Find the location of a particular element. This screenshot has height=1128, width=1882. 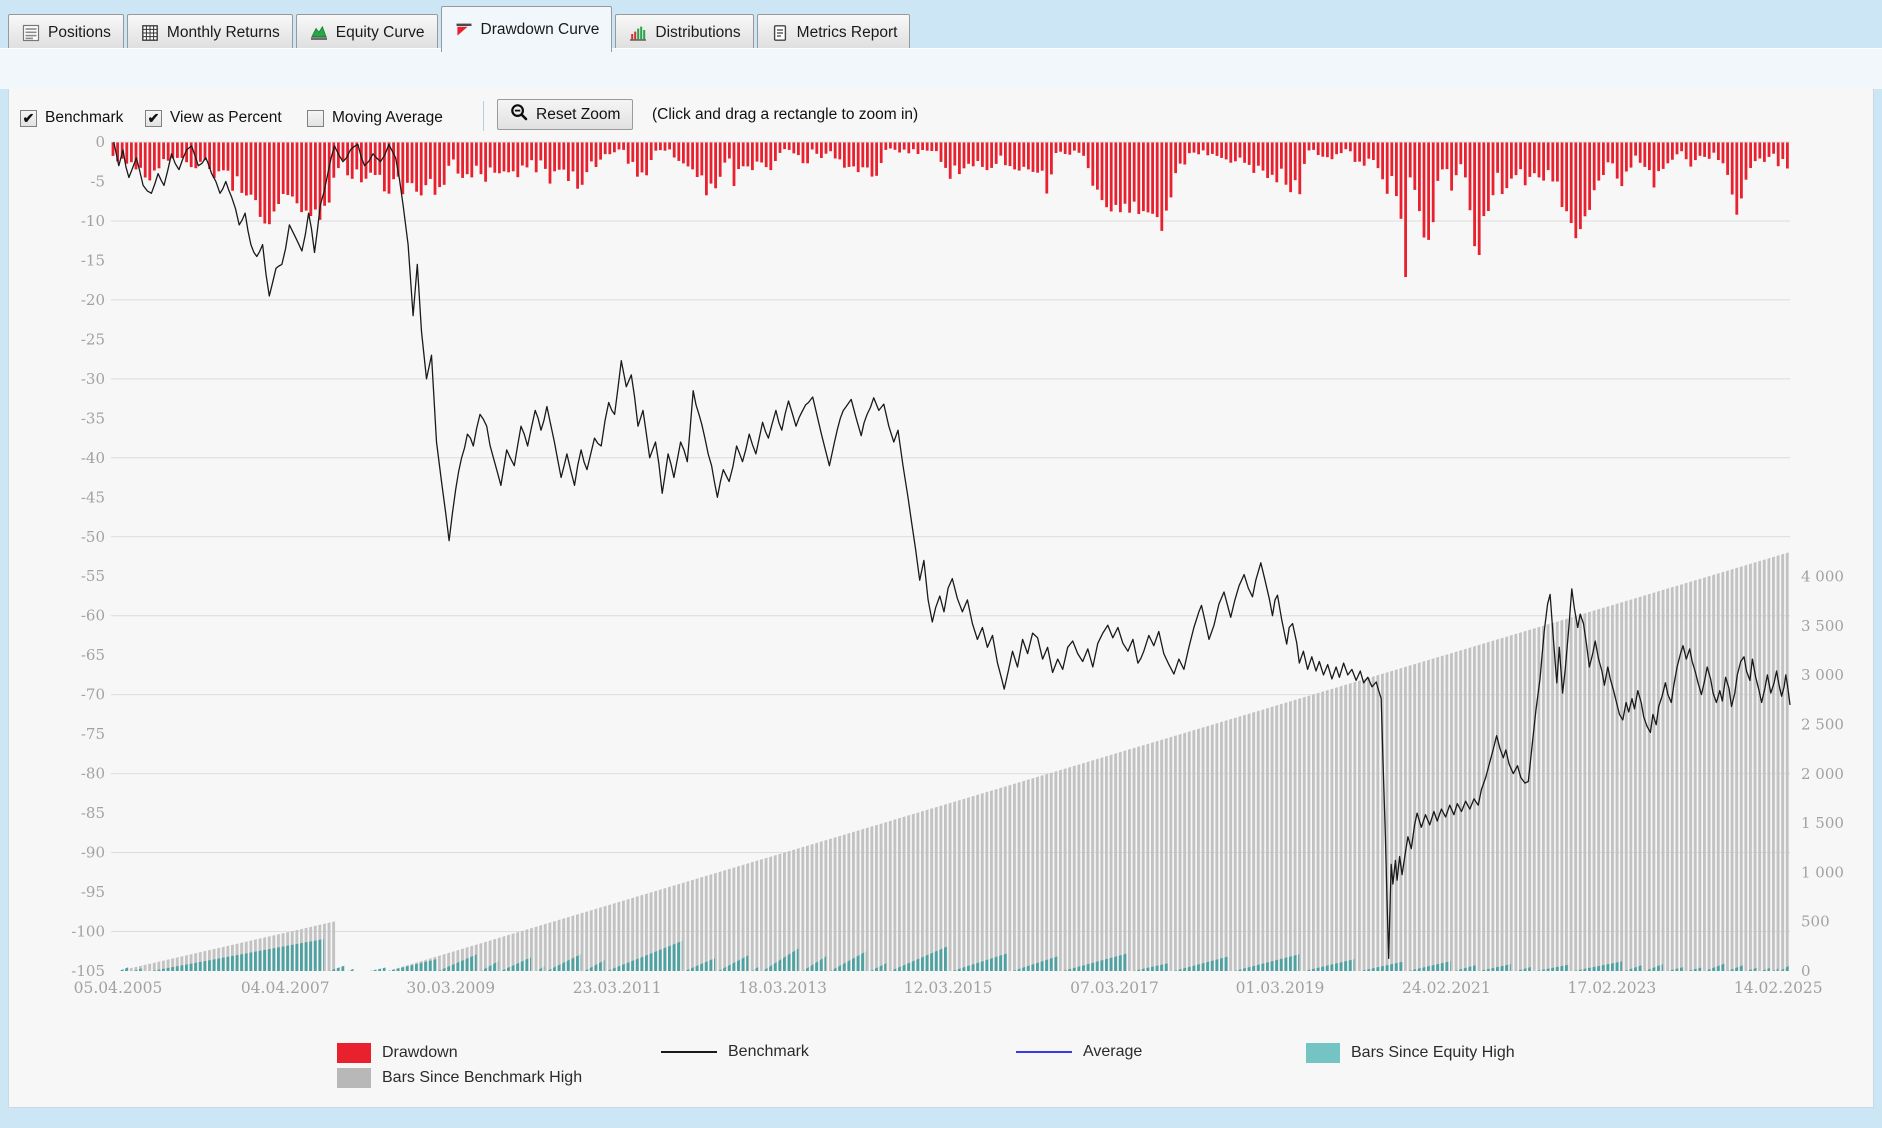

bars-since-equity-high-series is located at coordinates (954, 954).